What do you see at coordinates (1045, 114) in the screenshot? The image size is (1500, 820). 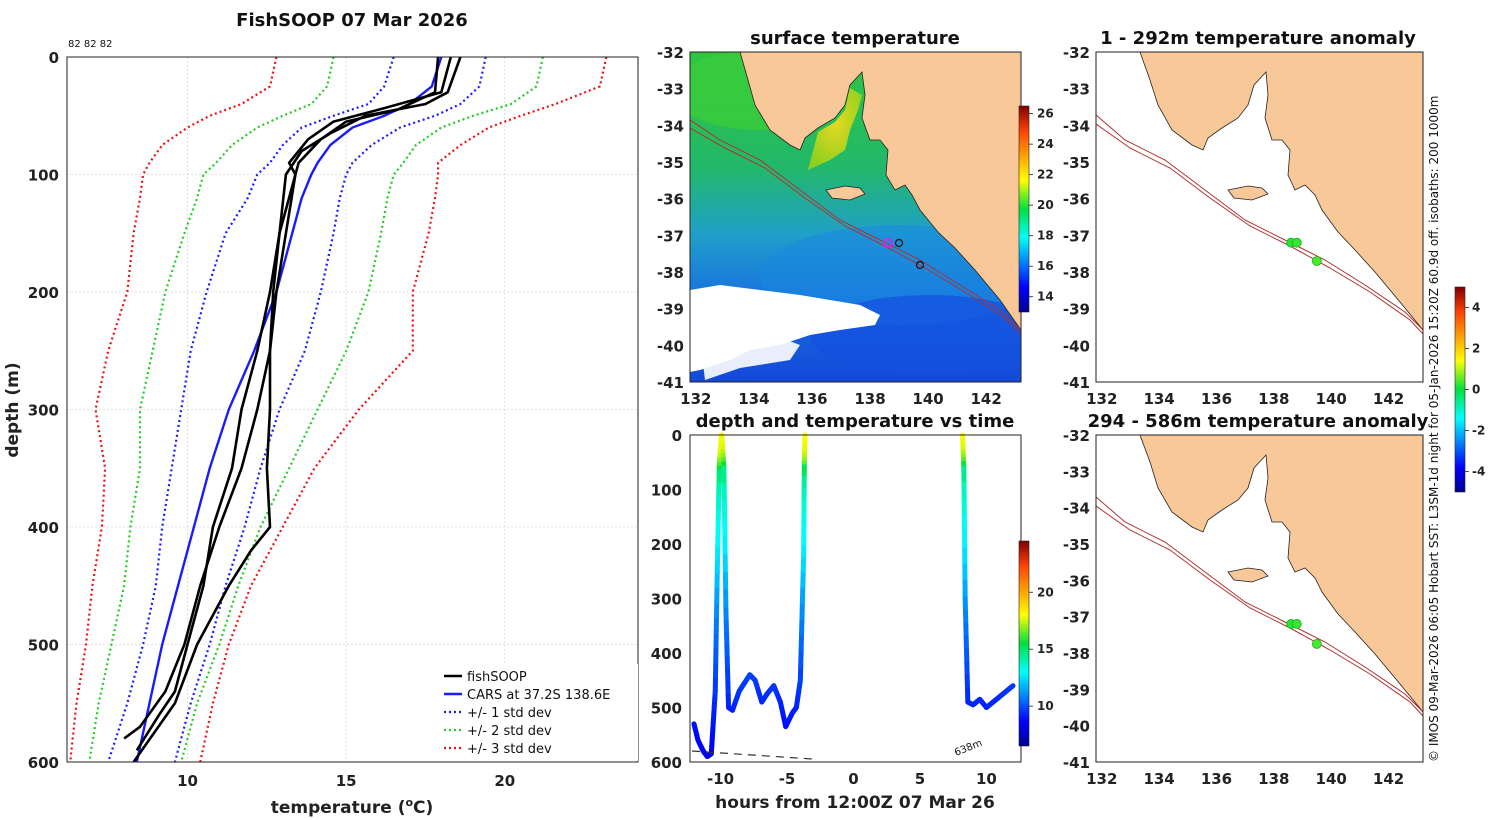 I see `sst-colorbar-tick-label: 26` at bounding box center [1045, 114].